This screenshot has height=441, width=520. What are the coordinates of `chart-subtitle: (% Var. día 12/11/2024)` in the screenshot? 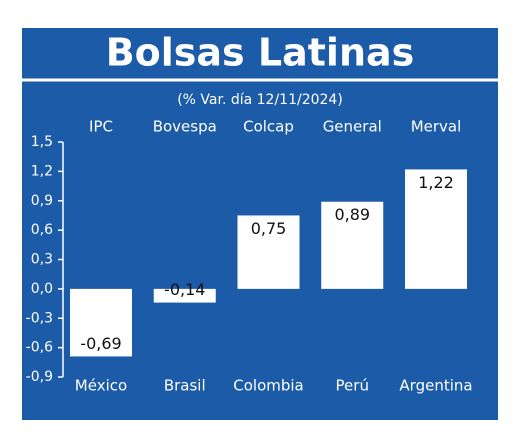 It's located at (260, 100).